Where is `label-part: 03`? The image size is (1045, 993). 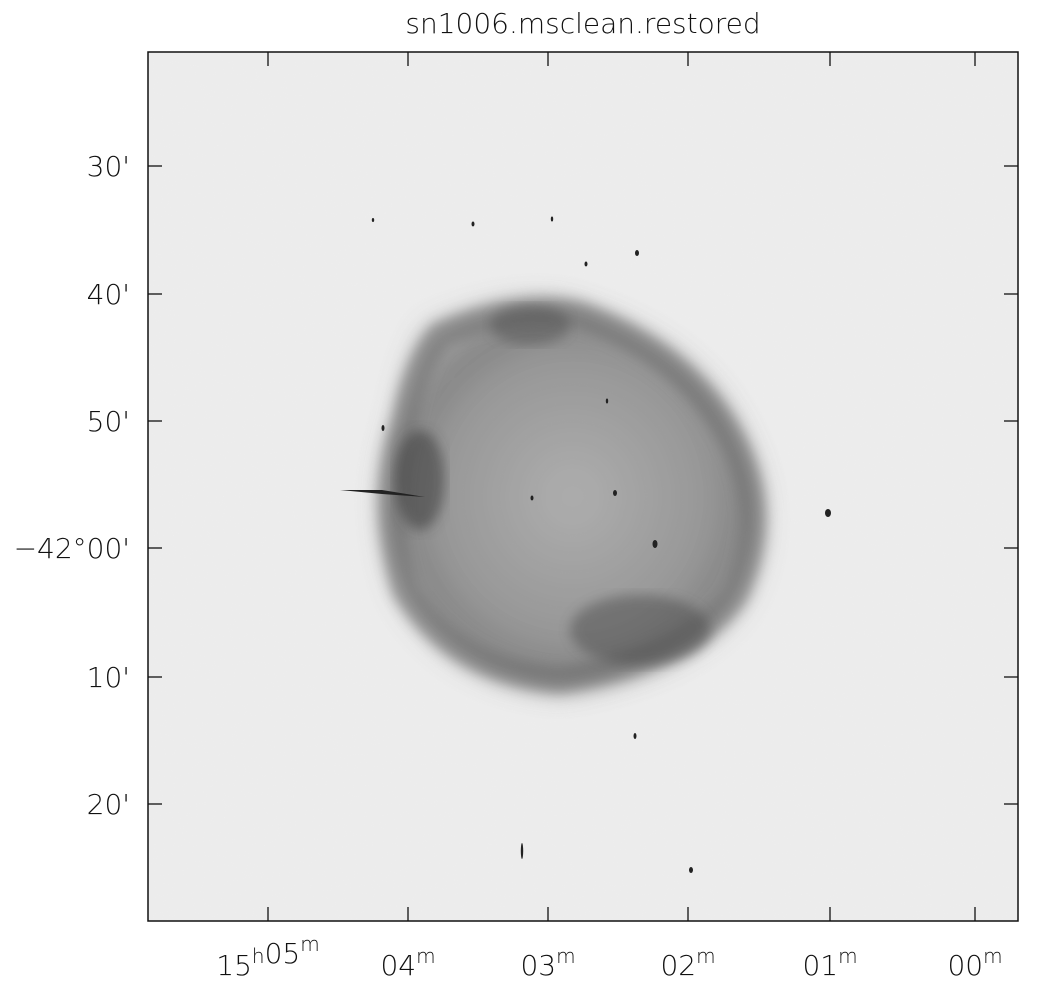 label-part: 03 is located at coordinates (538, 965).